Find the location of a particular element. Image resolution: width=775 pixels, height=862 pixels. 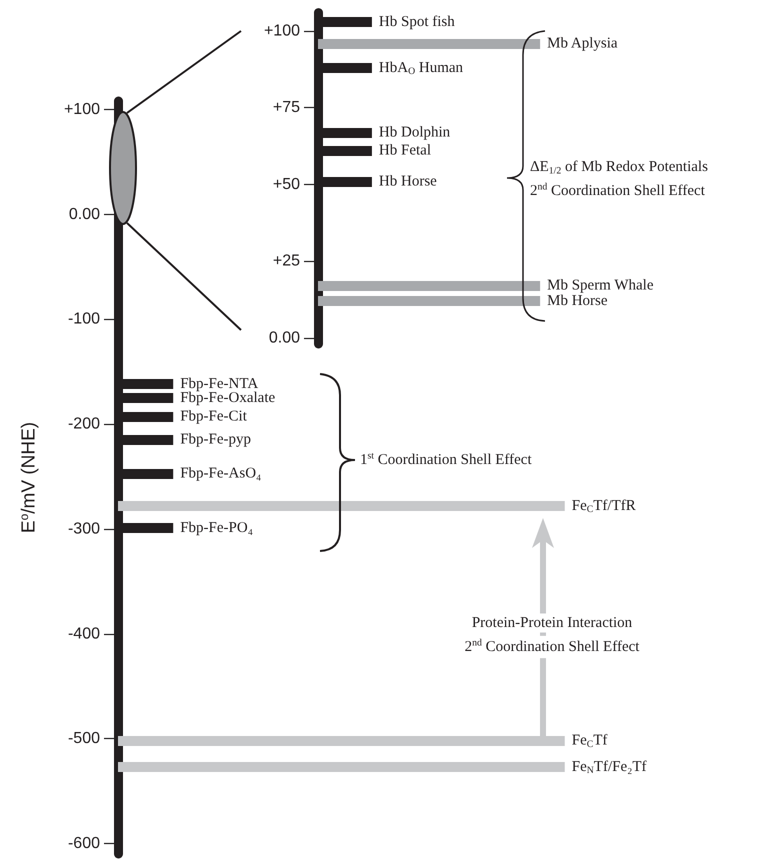

y-tick-label: -300 is located at coordinates (84, 529).